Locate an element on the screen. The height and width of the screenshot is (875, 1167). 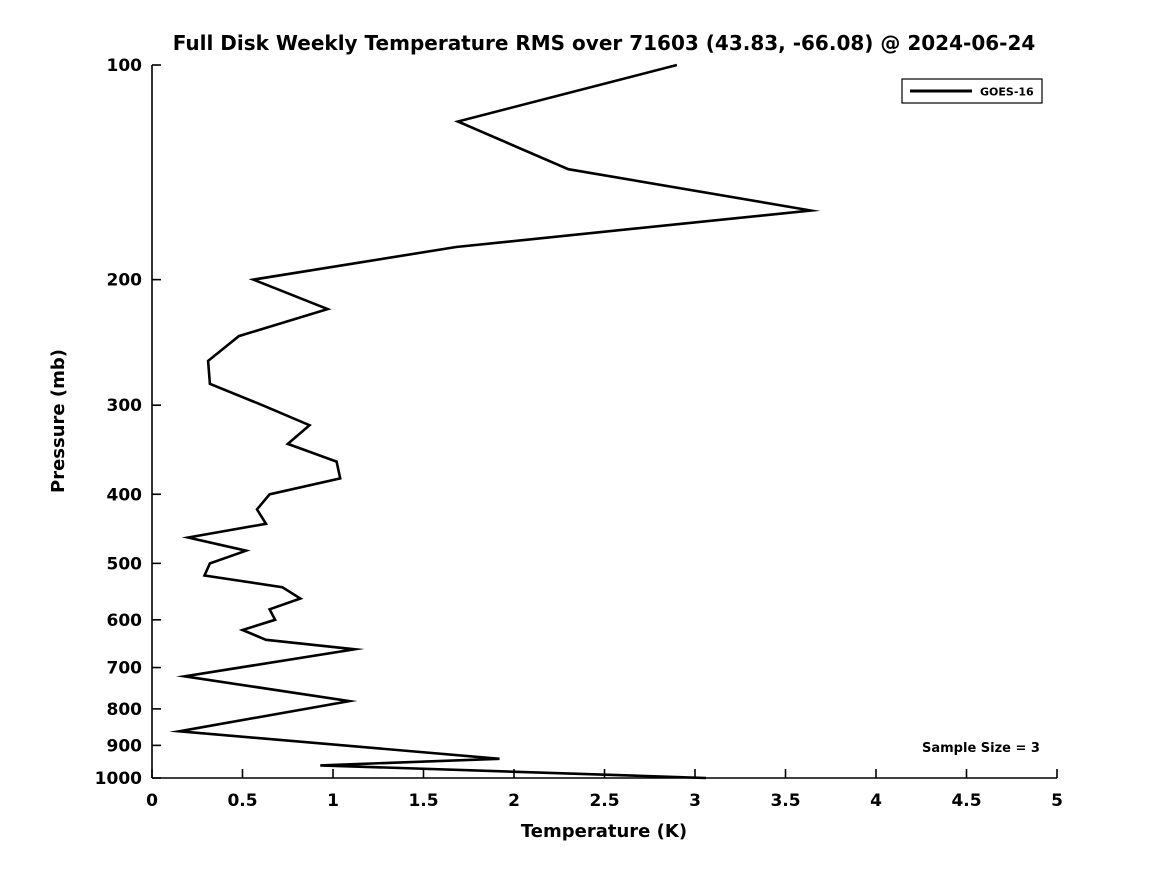
y-axis-label: Pressure (mb) is located at coordinates (58, 421).